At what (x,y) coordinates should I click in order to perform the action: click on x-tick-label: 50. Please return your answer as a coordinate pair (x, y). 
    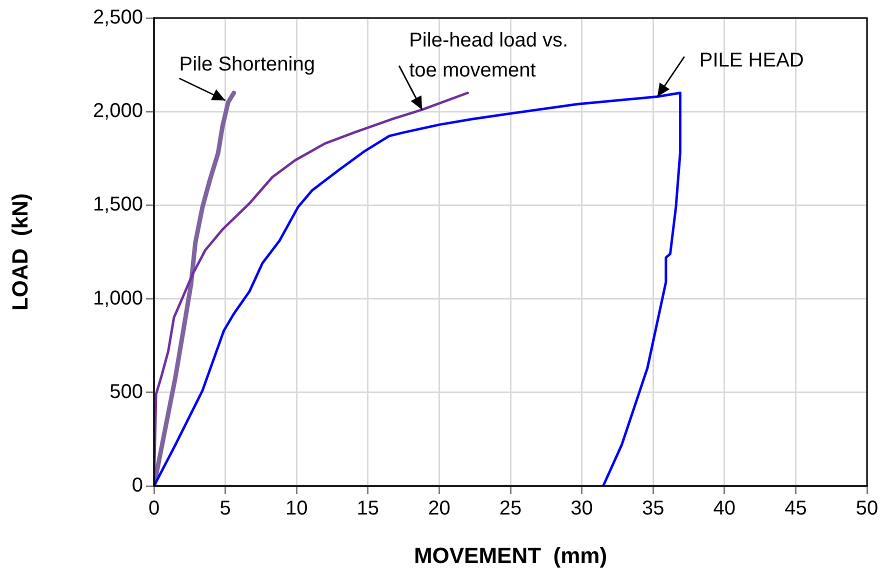
    Looking at the image, I should click on (867, 509).